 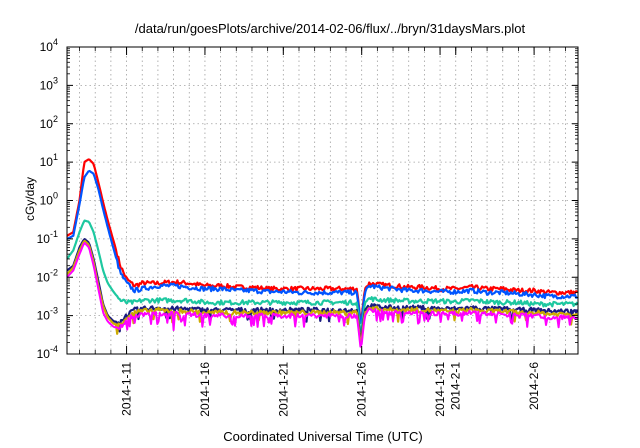 I want to click on x-tick-label: 2014-1-21, so click(x=283, y=389).